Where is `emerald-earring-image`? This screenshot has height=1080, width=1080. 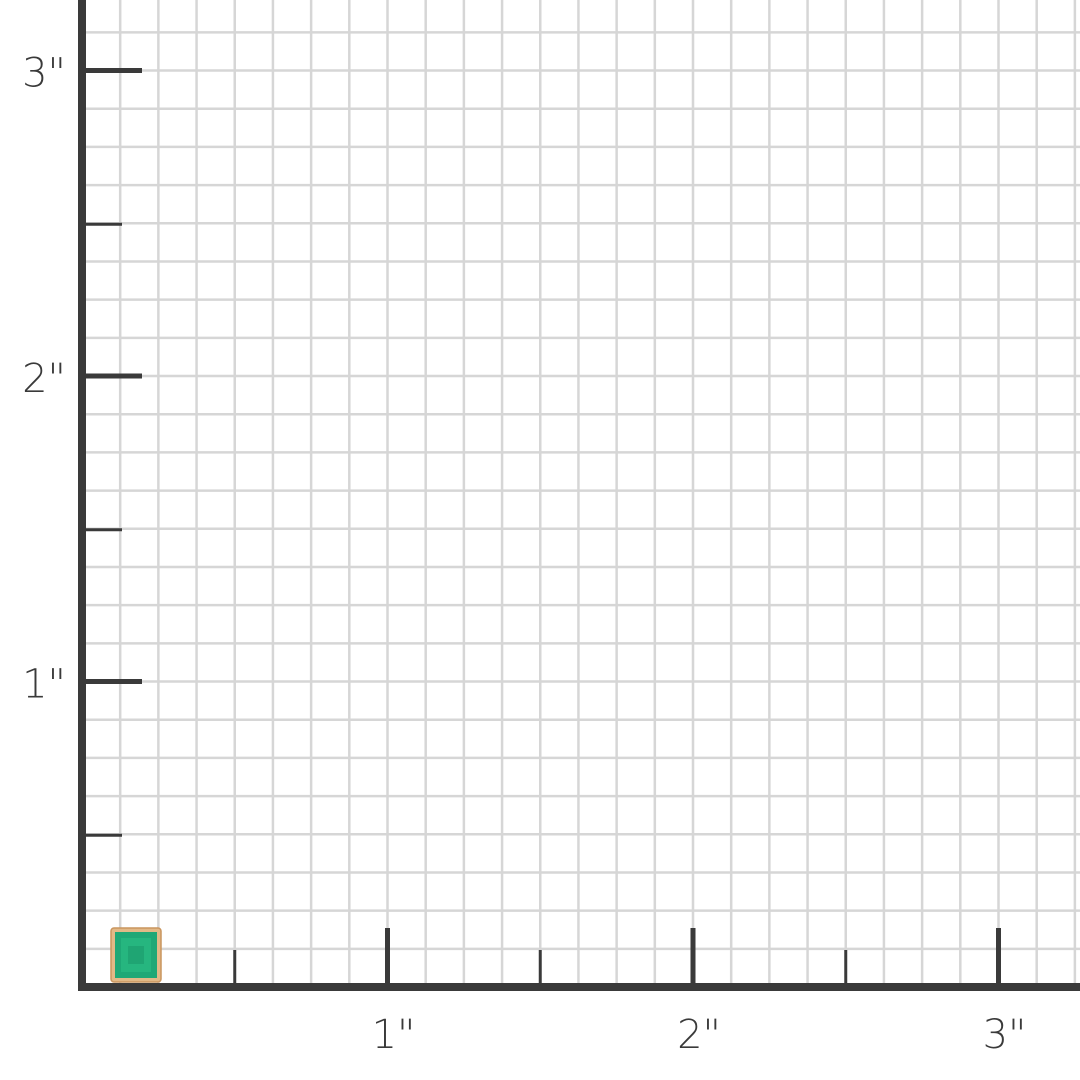 emerald-earring-image is located at coordinates (136, 955).